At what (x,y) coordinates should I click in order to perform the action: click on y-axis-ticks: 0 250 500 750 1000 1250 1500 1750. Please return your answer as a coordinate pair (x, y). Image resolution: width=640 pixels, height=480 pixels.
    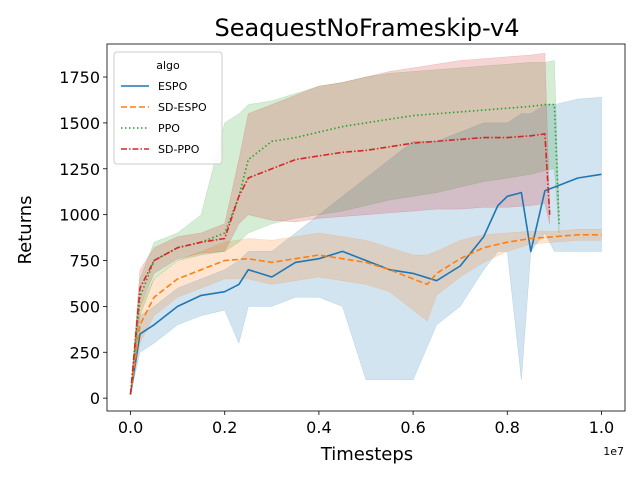
    Looking at the image, I should click on (83, 238).